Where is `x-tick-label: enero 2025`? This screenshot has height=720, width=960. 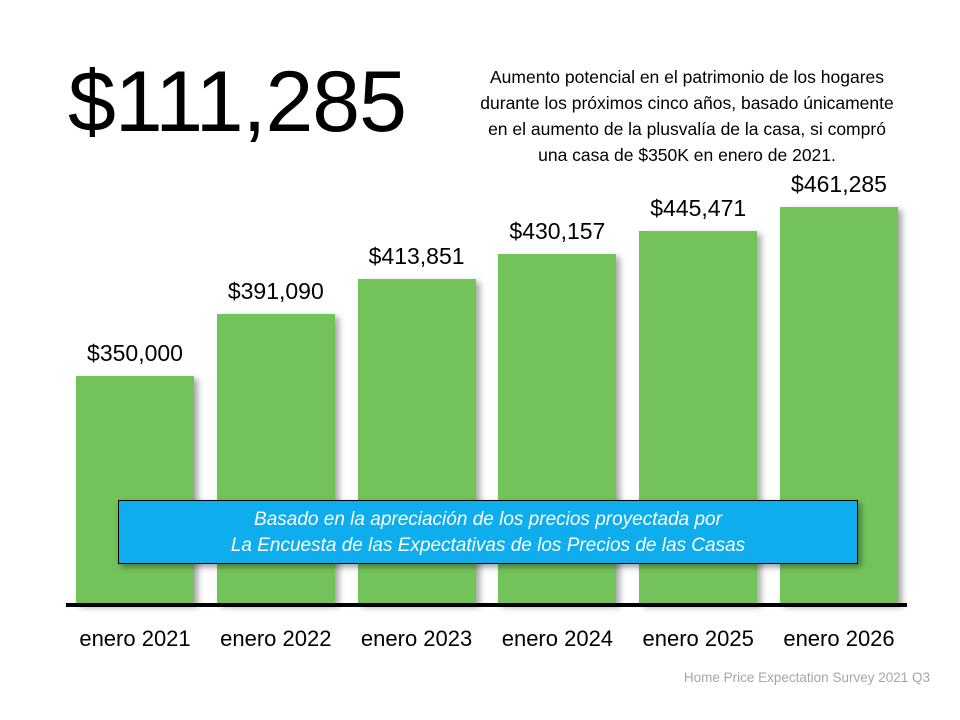 x-tick-label: enero 2025 is located at coordinates (698, 638).